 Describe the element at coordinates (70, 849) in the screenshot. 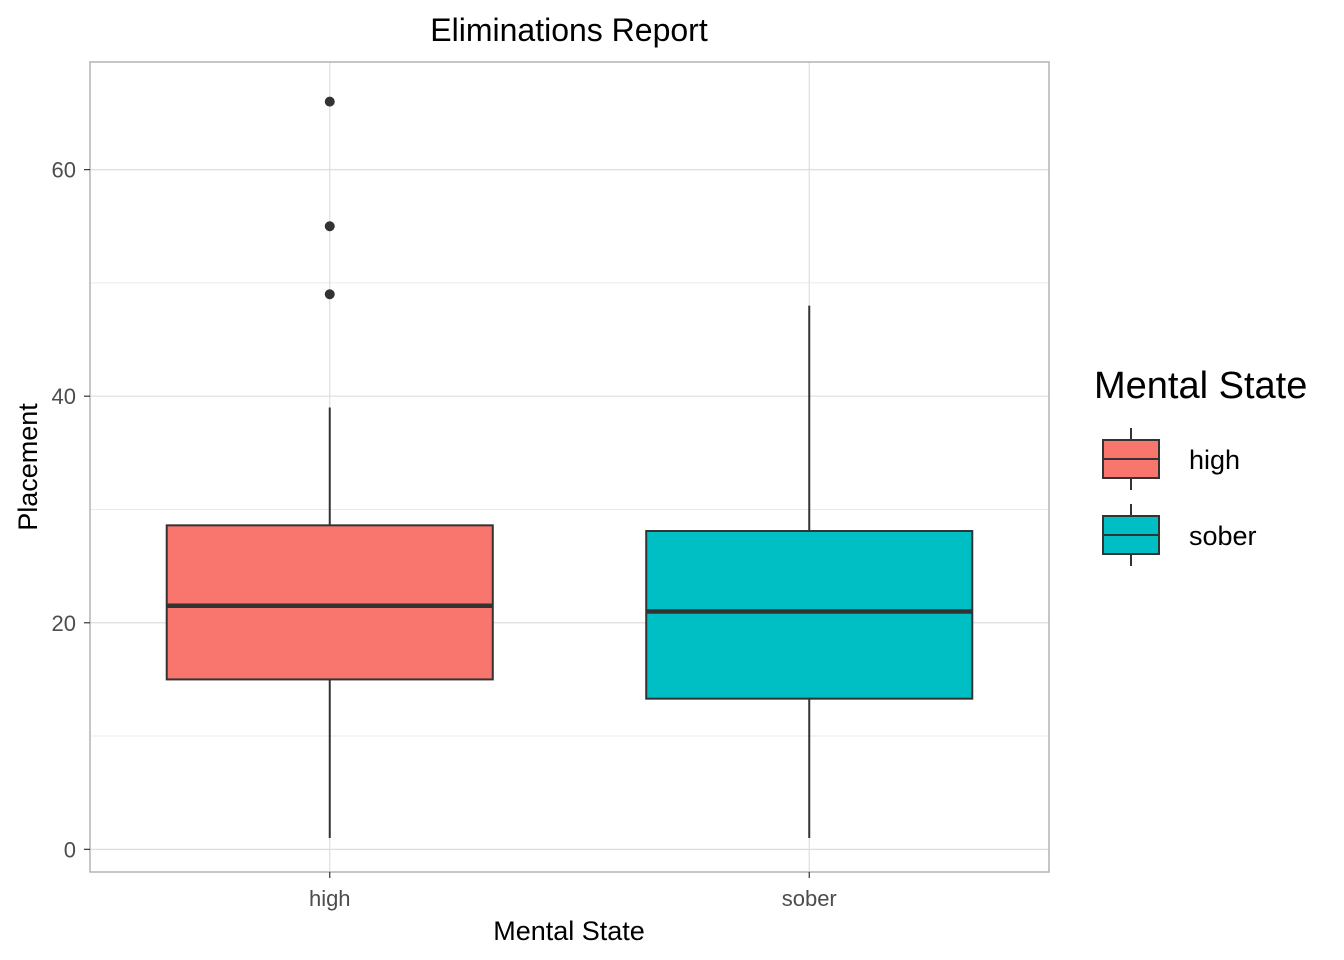

I see `y-tick-label: 0` at that location.